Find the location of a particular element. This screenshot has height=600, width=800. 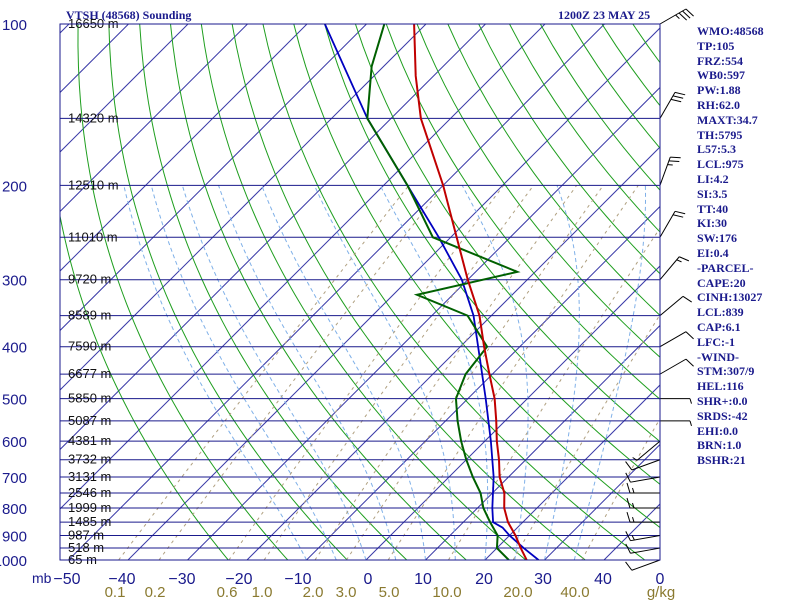

pressure-tick-label: 1000 is located at coordinates (13, 561).